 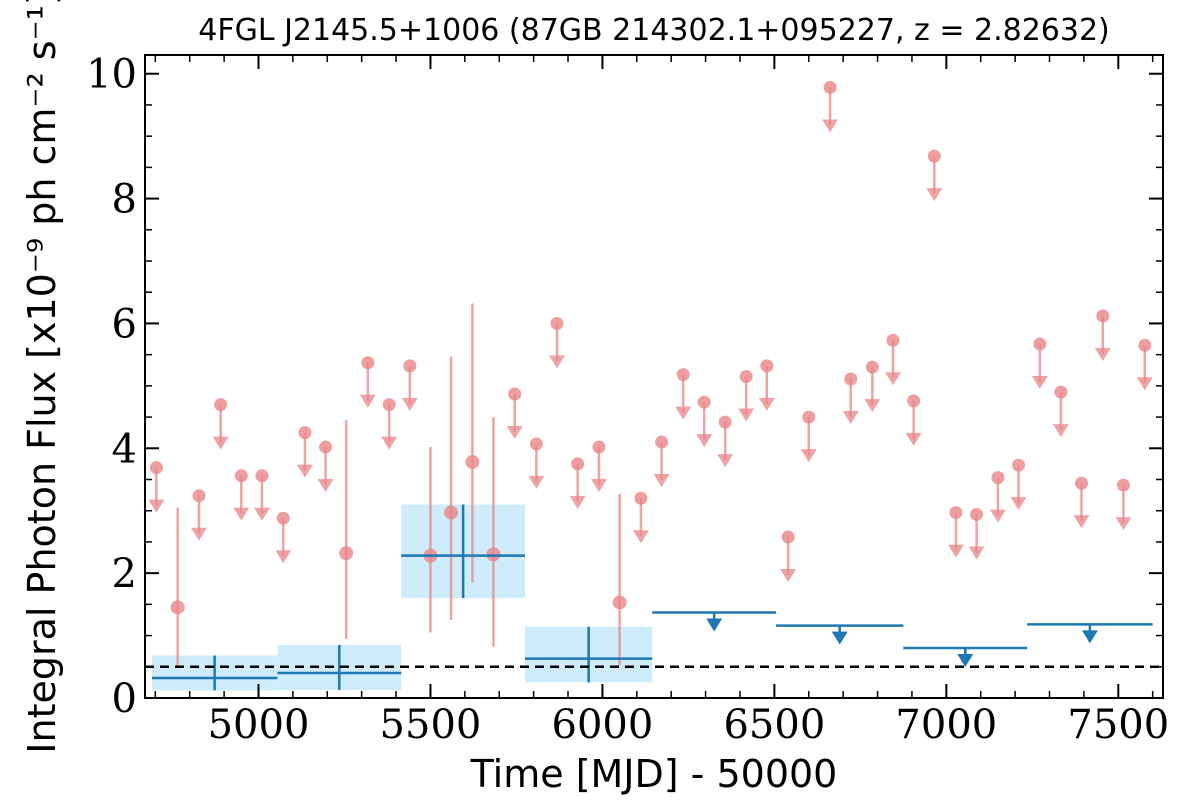 What do you see at coordinates (124, 324) in the screenshot?
I see `y-tick-label: 6` at bounding box center [124, 324].